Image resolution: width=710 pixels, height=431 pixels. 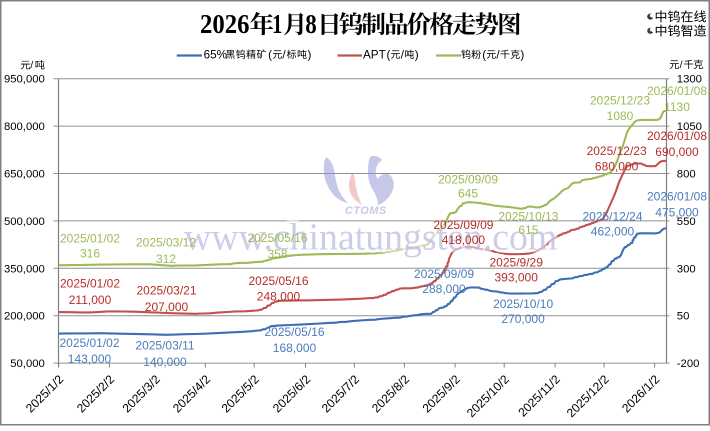 What do you see at coordinates (617, 166) in the screenshot?
I see `svg-text: 680,000` at bounding box center [617, 166].